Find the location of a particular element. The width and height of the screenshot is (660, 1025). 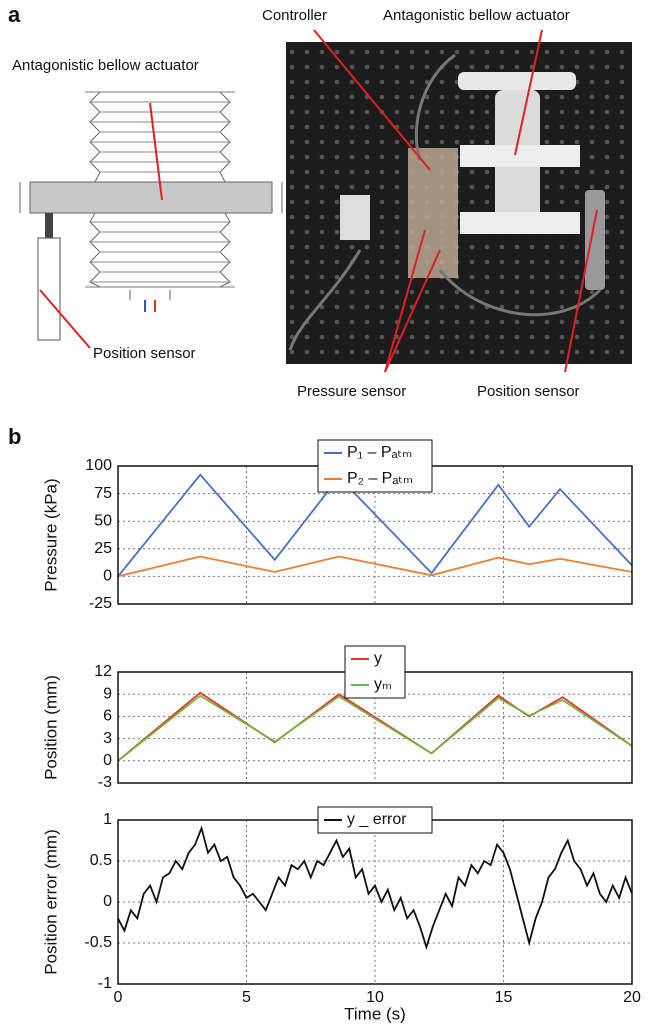

y-tick-label: -0.5 is located at coordinates (98, 942).